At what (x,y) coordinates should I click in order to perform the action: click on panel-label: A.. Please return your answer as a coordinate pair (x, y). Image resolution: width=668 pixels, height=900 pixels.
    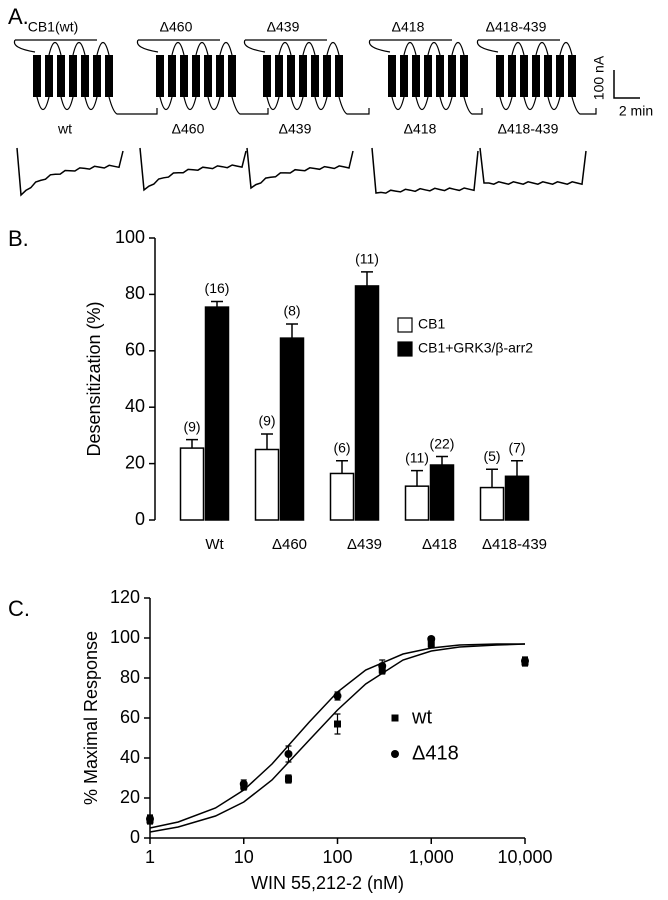
    Looking at the image, I should click on (18, 16).